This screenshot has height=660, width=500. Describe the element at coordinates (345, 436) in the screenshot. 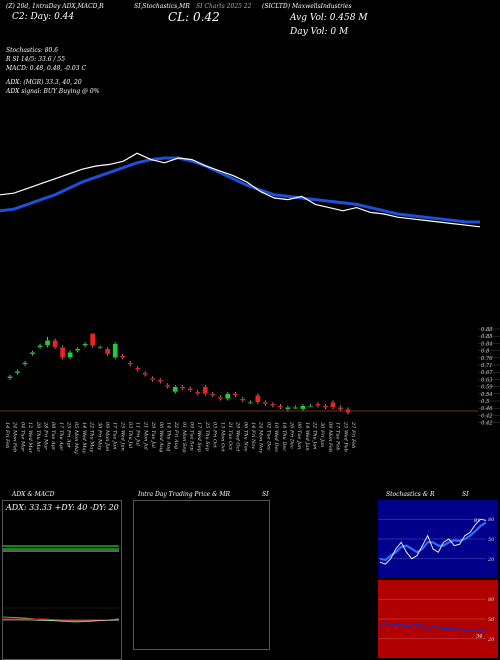

I see `x-tick-label: 25 Wed Feb` at that location.